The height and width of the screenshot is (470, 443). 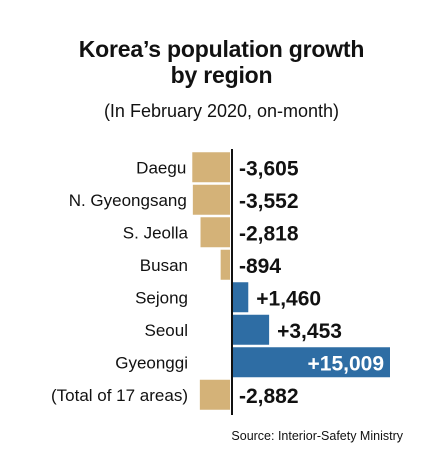 I want to click on value-label: -3,605, so click(x=269, y=168).